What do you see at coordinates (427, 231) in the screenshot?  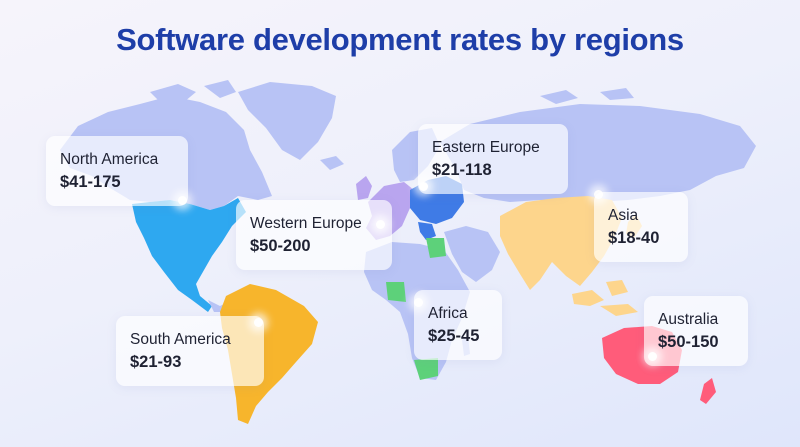 I see `balkans-shape` at bounding box center [427, 231].